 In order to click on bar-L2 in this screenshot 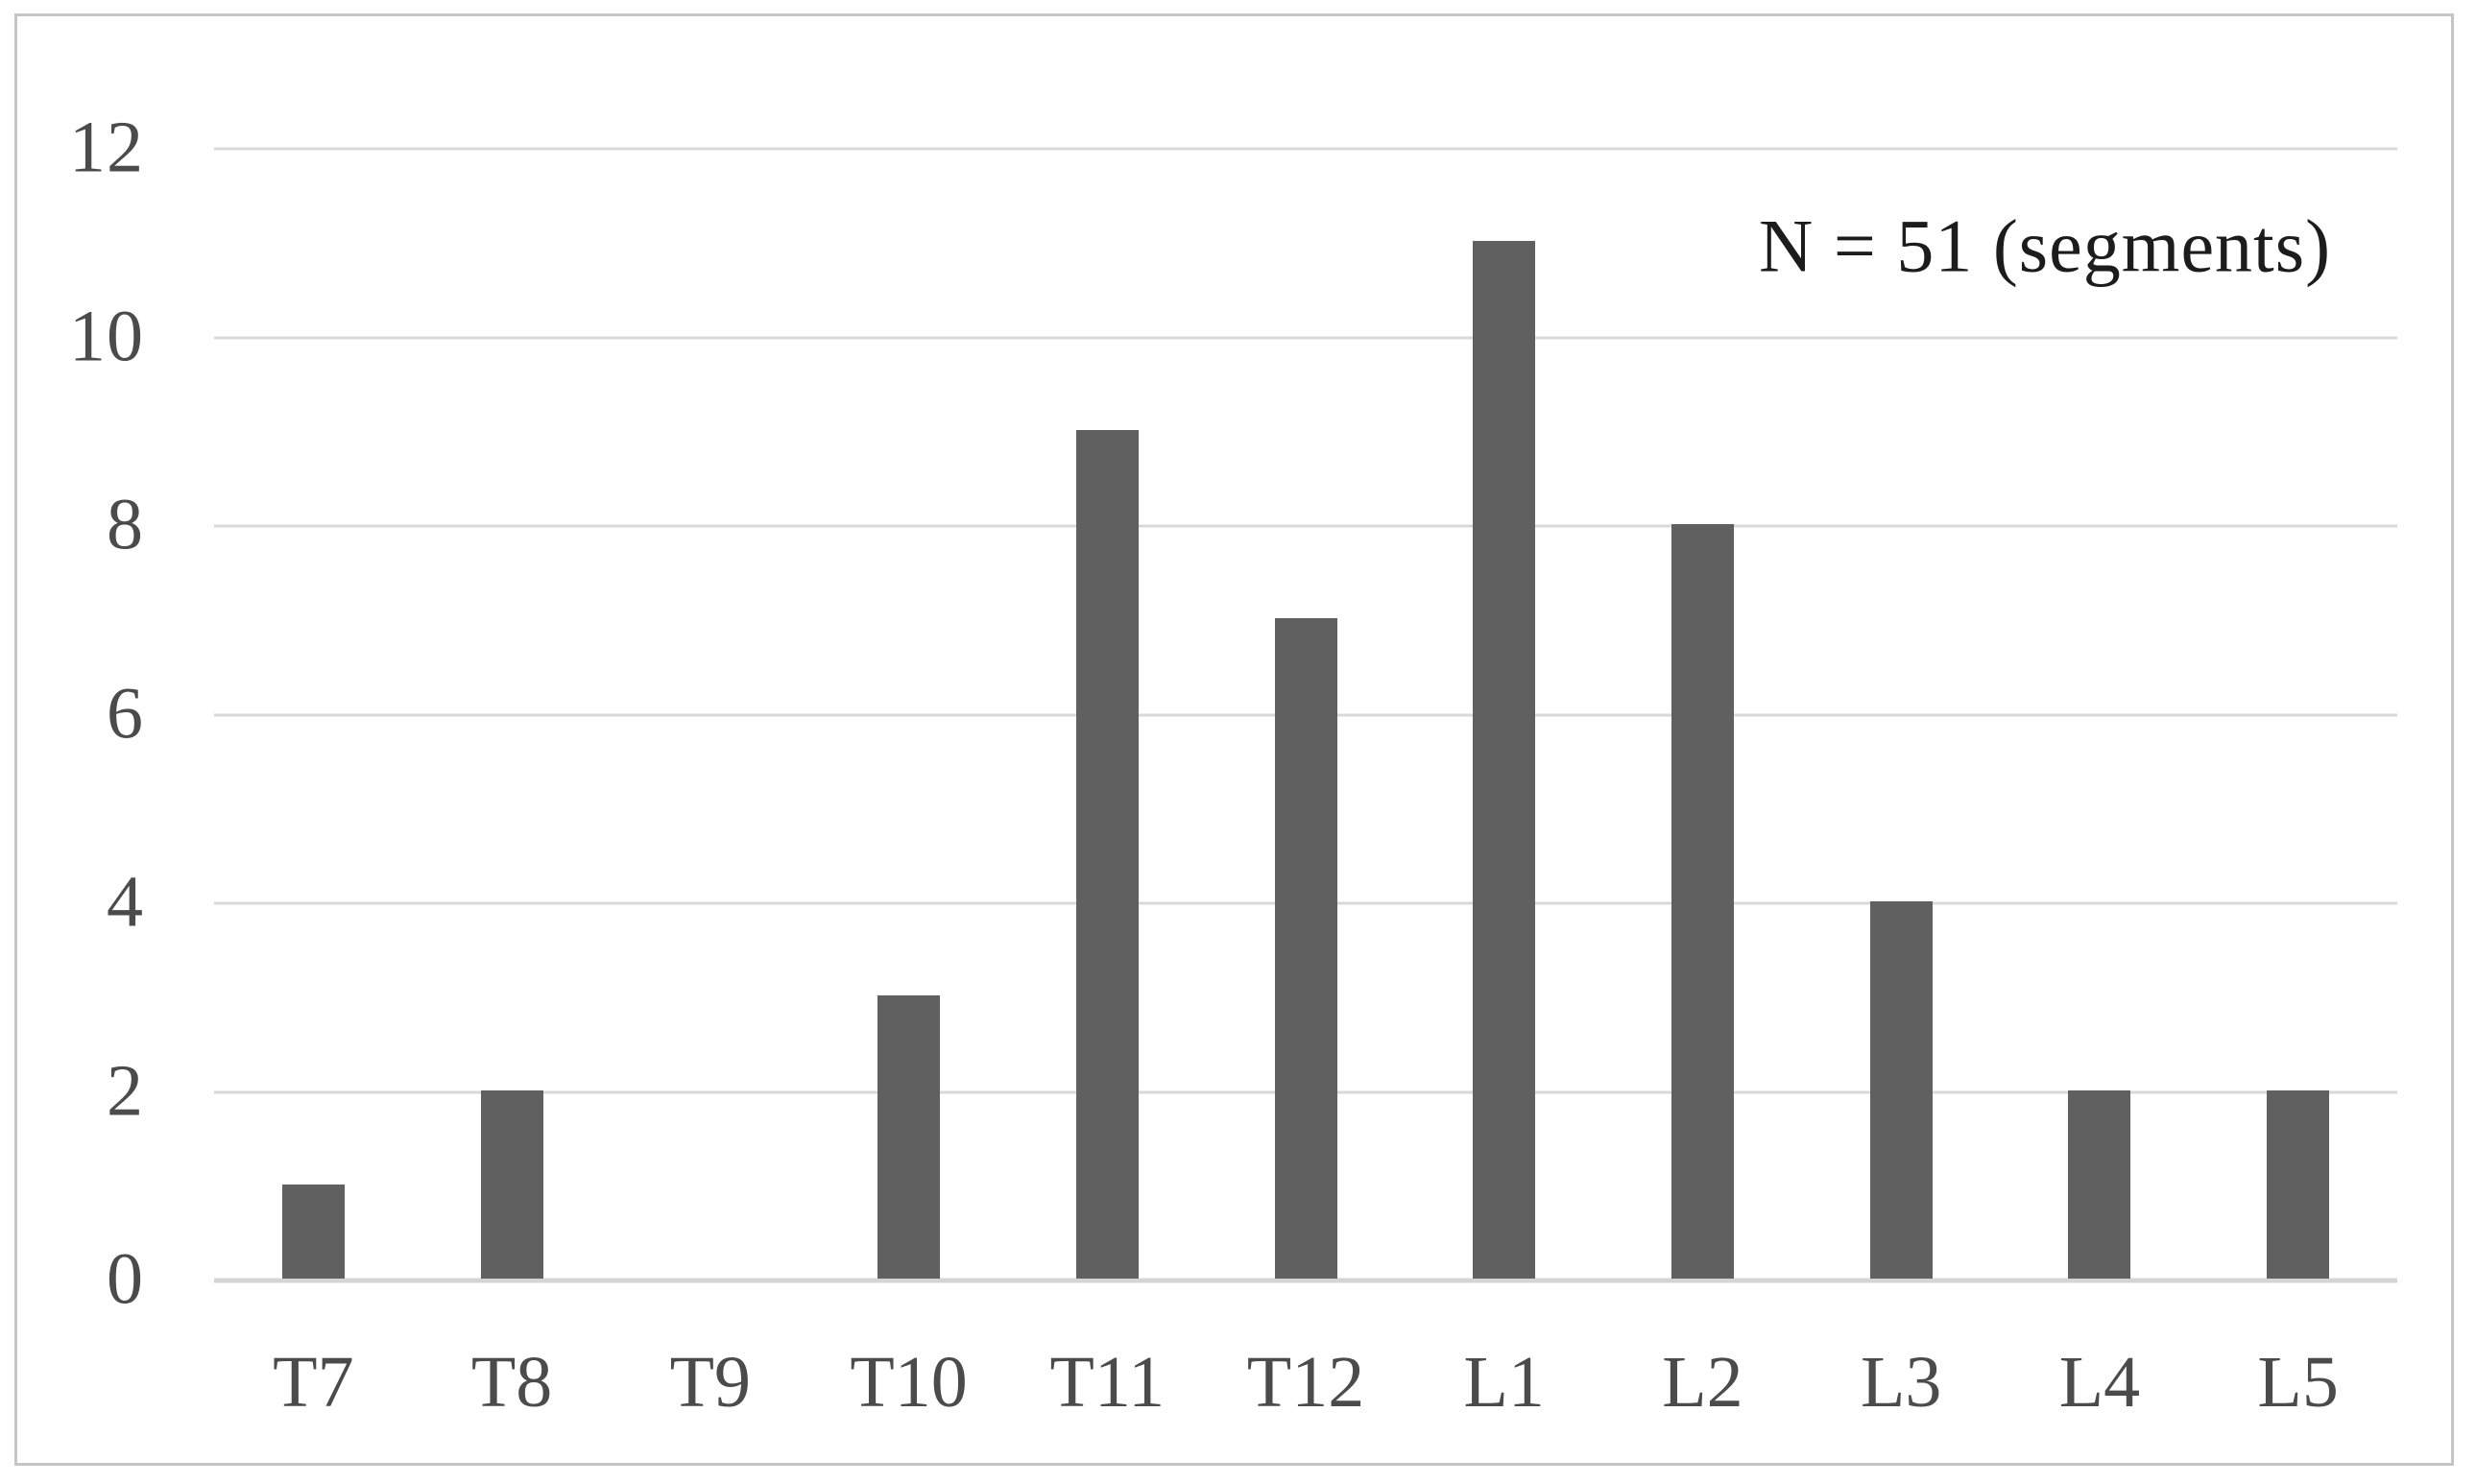, I will do `click(1702, 902)`.